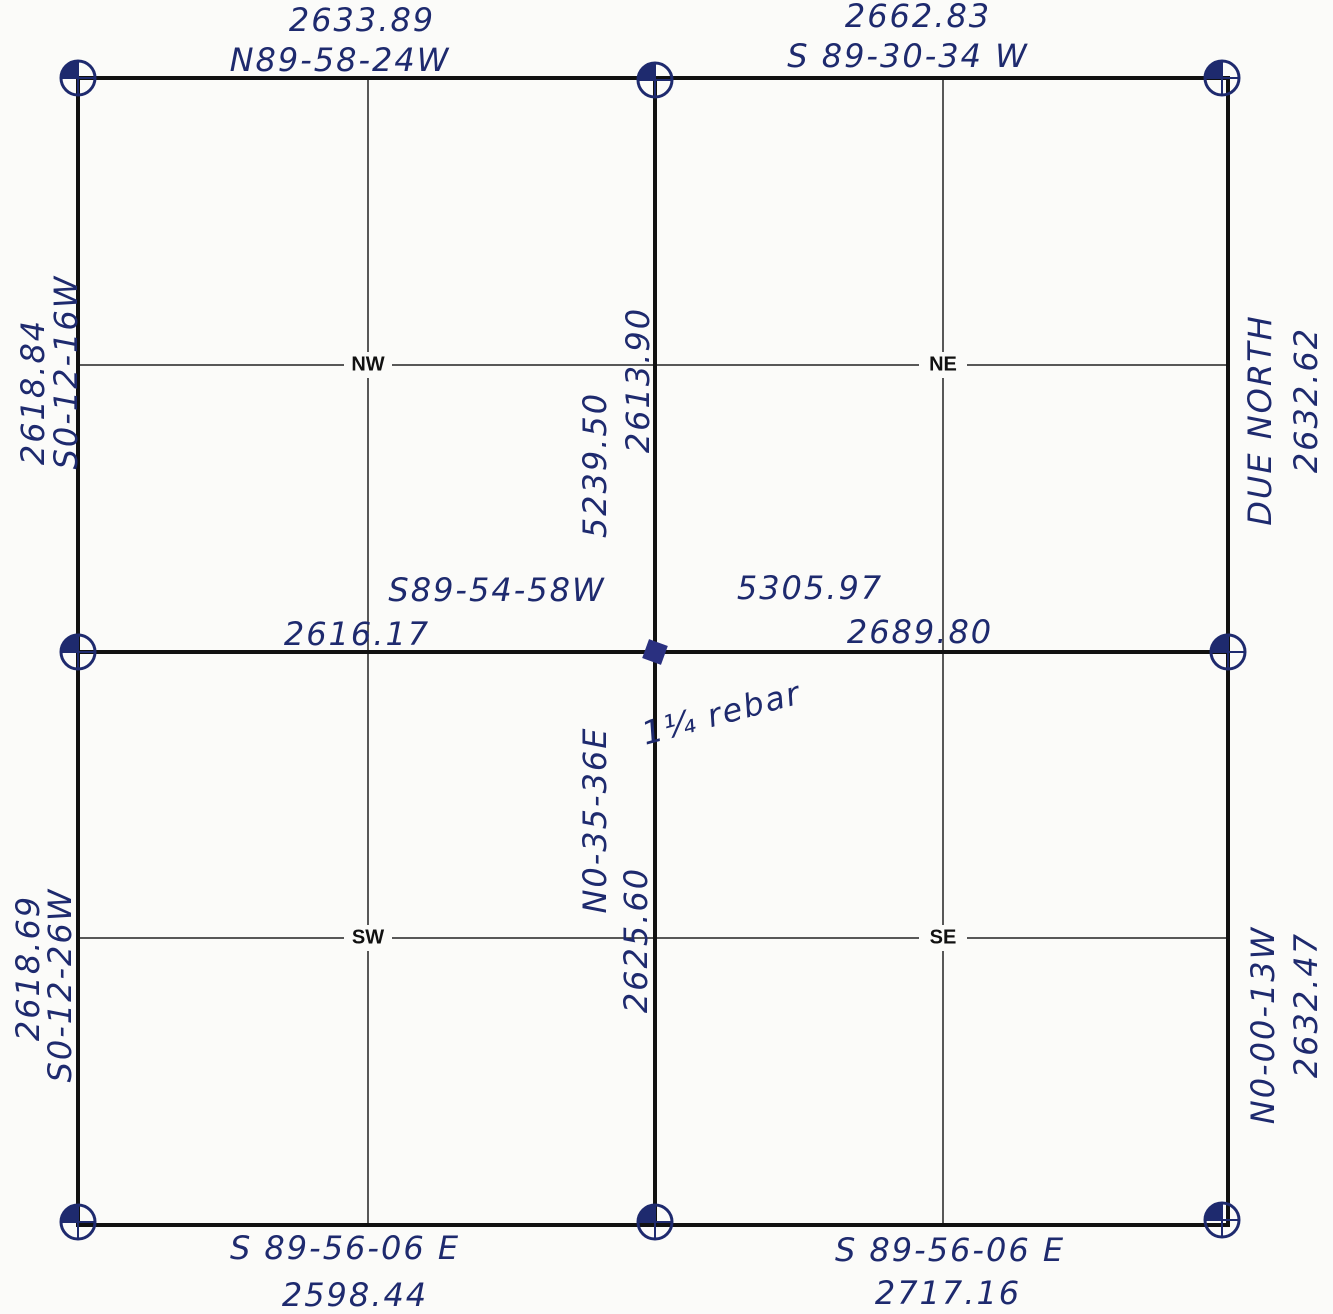 This screenshot has width=1333, height=1314. What do you see at coordinates (908, 56) in the screenshot?
I see `handwritten-label: S 89-30-34 W` at bounding box center [908, 56].